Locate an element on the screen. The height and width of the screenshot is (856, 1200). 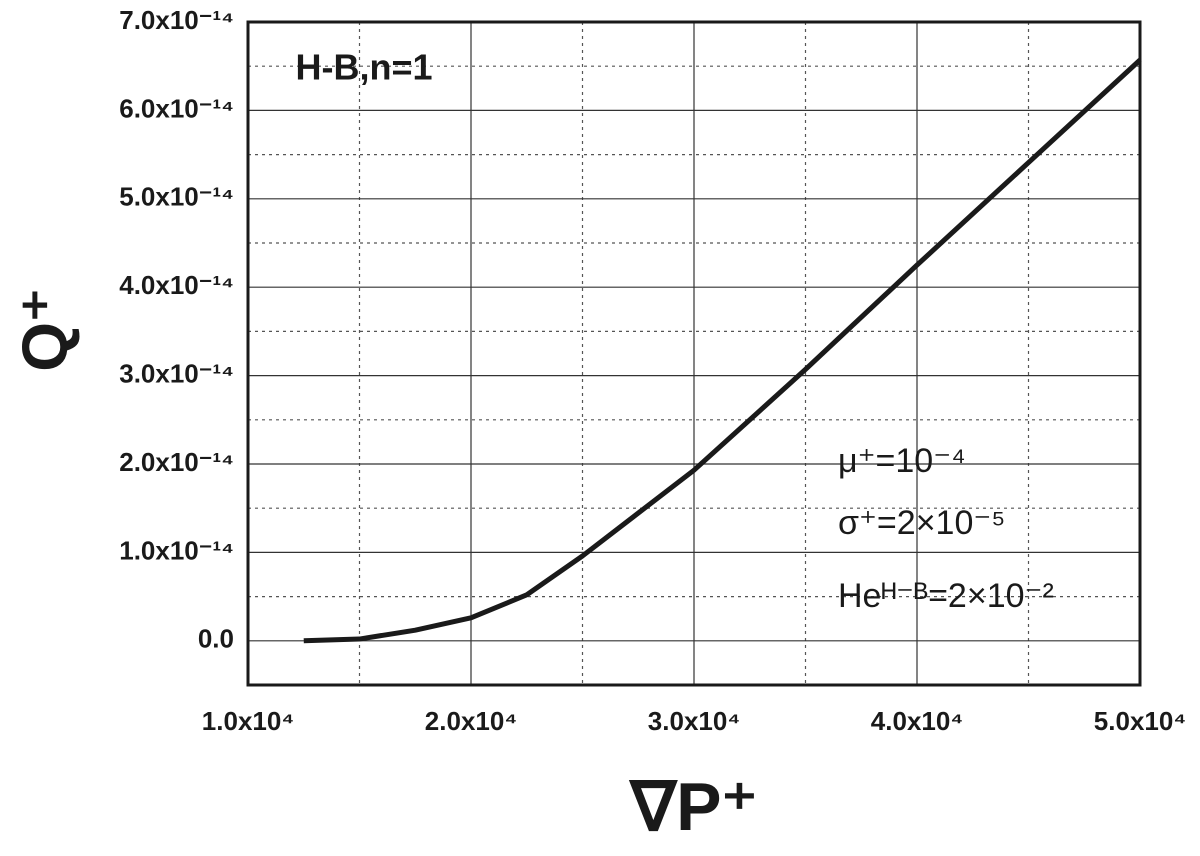
y-tick-label: 0.0 is located at coordinates (216, 639).